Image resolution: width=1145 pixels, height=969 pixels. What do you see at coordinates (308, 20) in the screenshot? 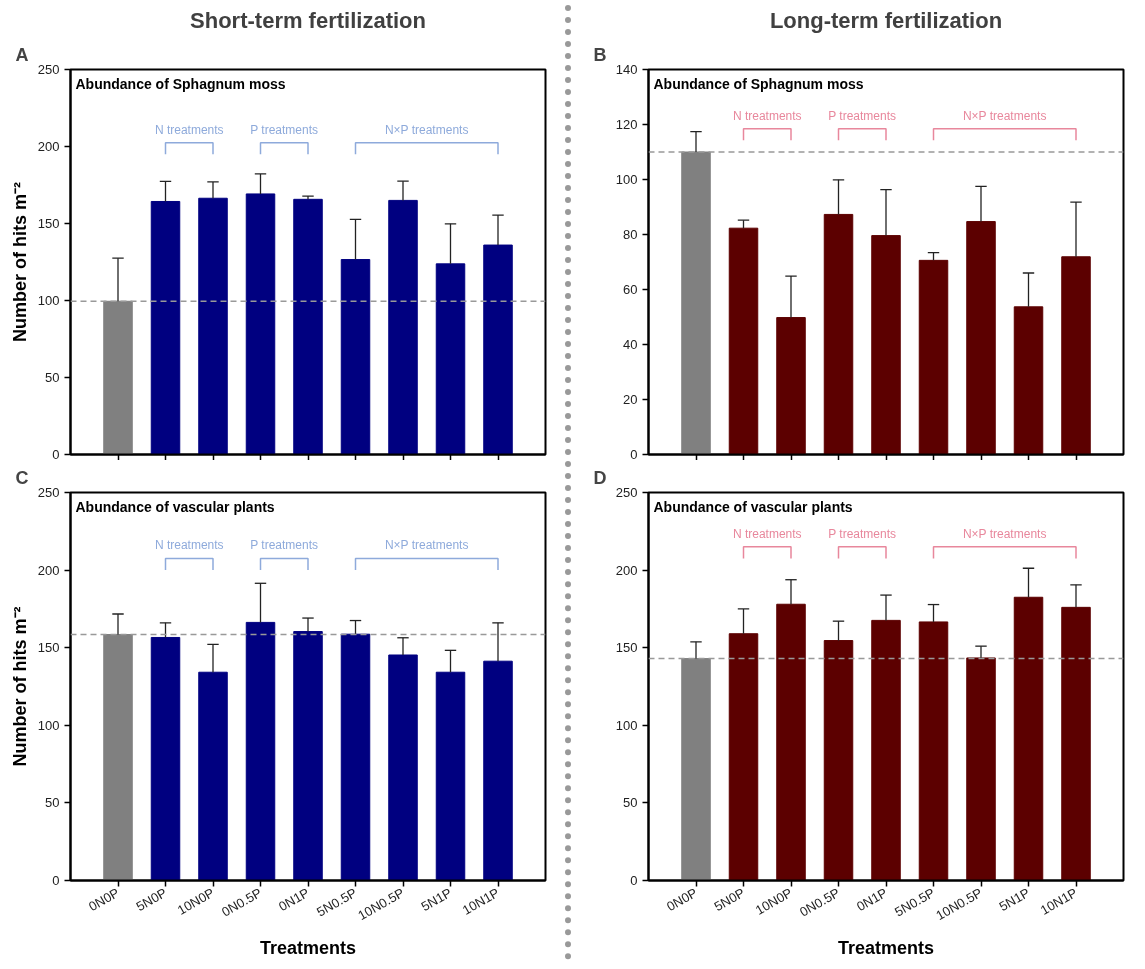
I see `chart-title: Short-term fertilization` at bounding box center [308, 20].